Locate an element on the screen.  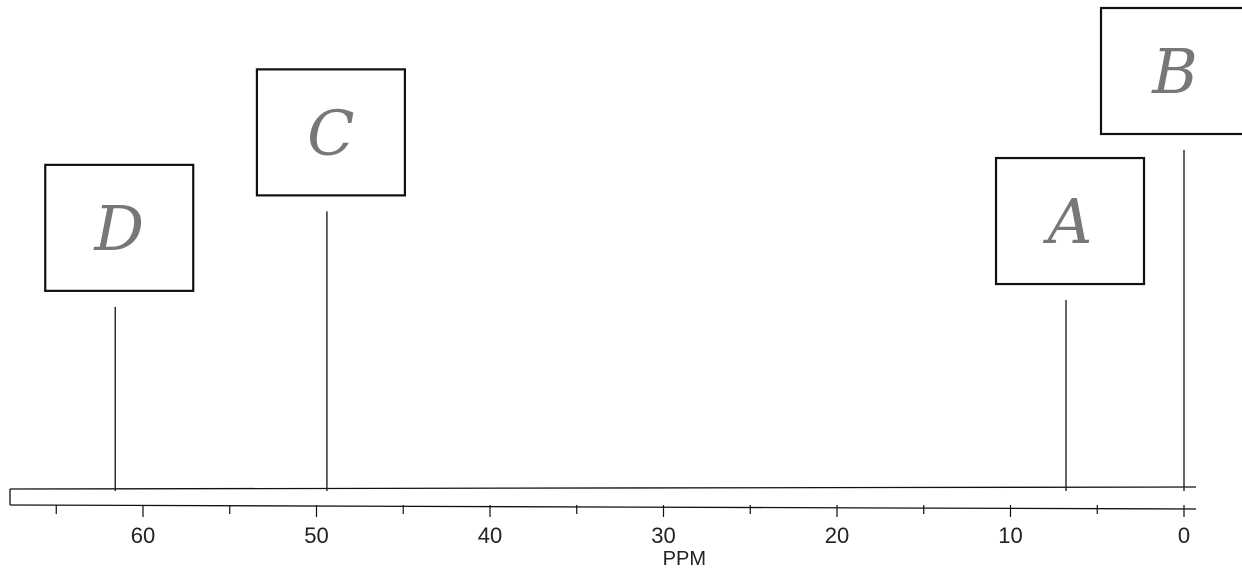
baseline-upper is located at coordinates (603, 488).